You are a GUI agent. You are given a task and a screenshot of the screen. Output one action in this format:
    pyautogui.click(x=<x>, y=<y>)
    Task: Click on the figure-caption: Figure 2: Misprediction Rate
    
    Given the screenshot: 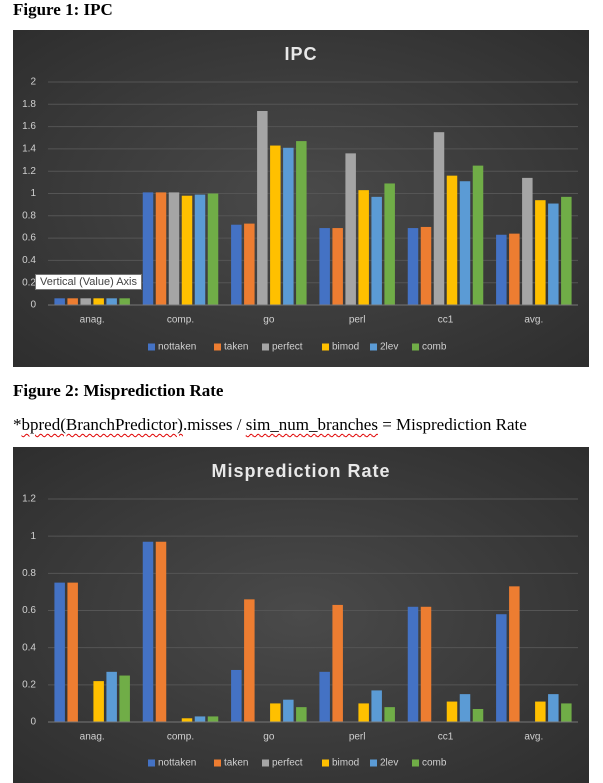 What is the action you would take?
    pyautogui.click(x=118, y=390)
    